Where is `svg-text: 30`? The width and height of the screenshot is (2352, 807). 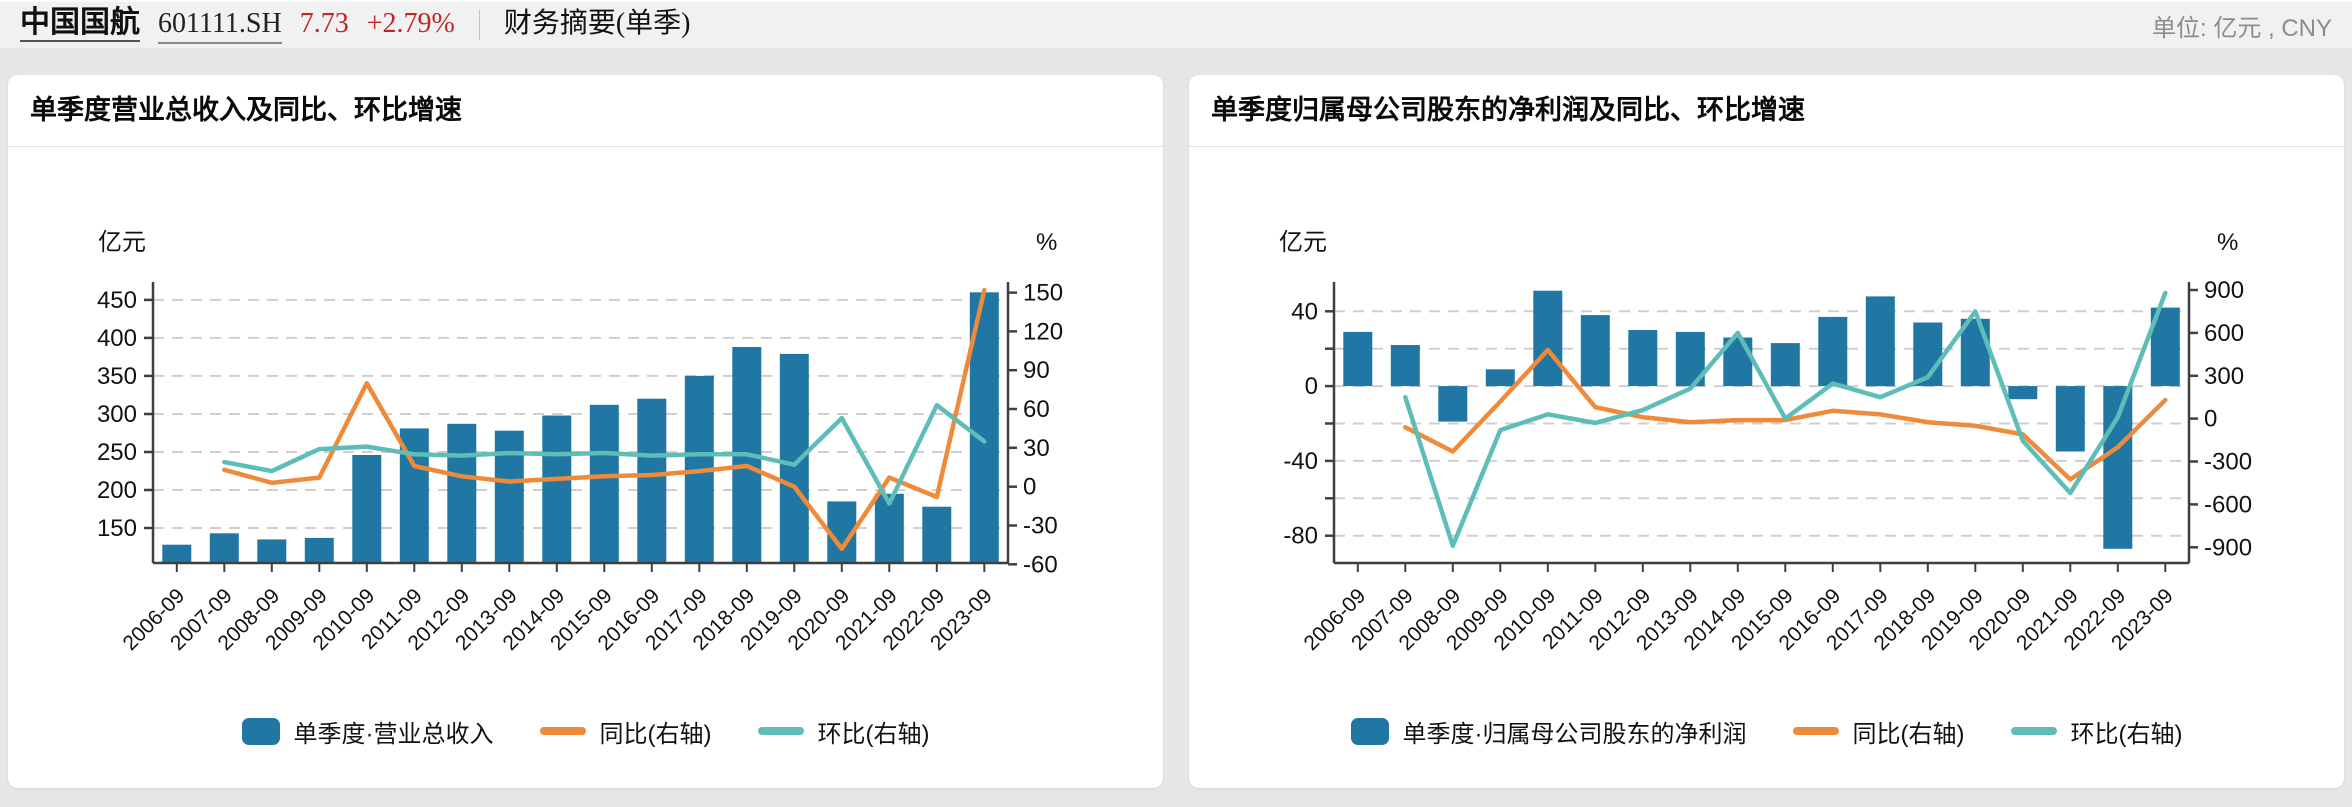
svg-text: 30 is located at coordinates (1036, 448).